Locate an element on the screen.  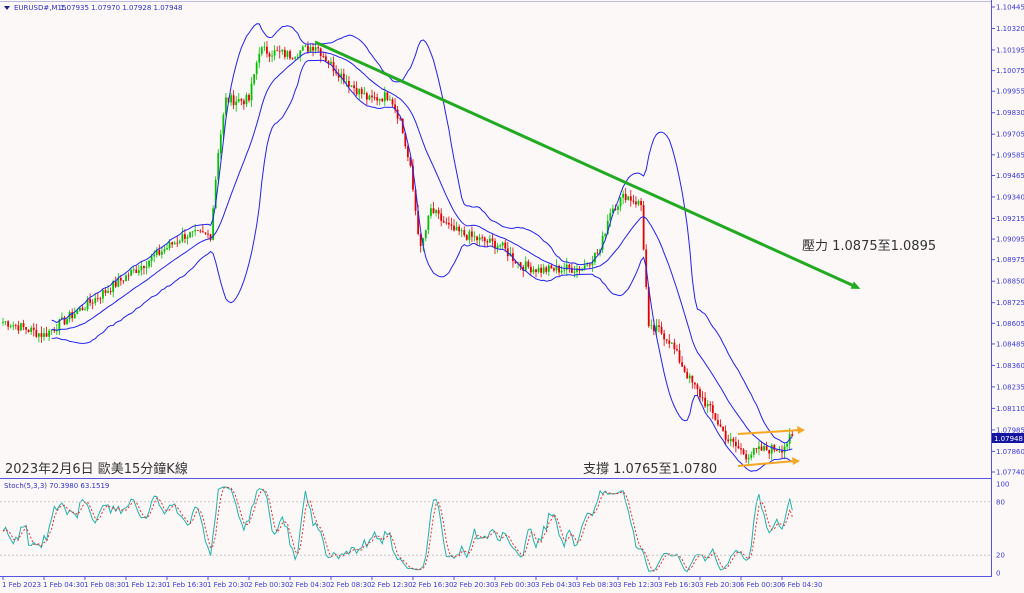
current-price-tag is located at coordinates (1008, 438).